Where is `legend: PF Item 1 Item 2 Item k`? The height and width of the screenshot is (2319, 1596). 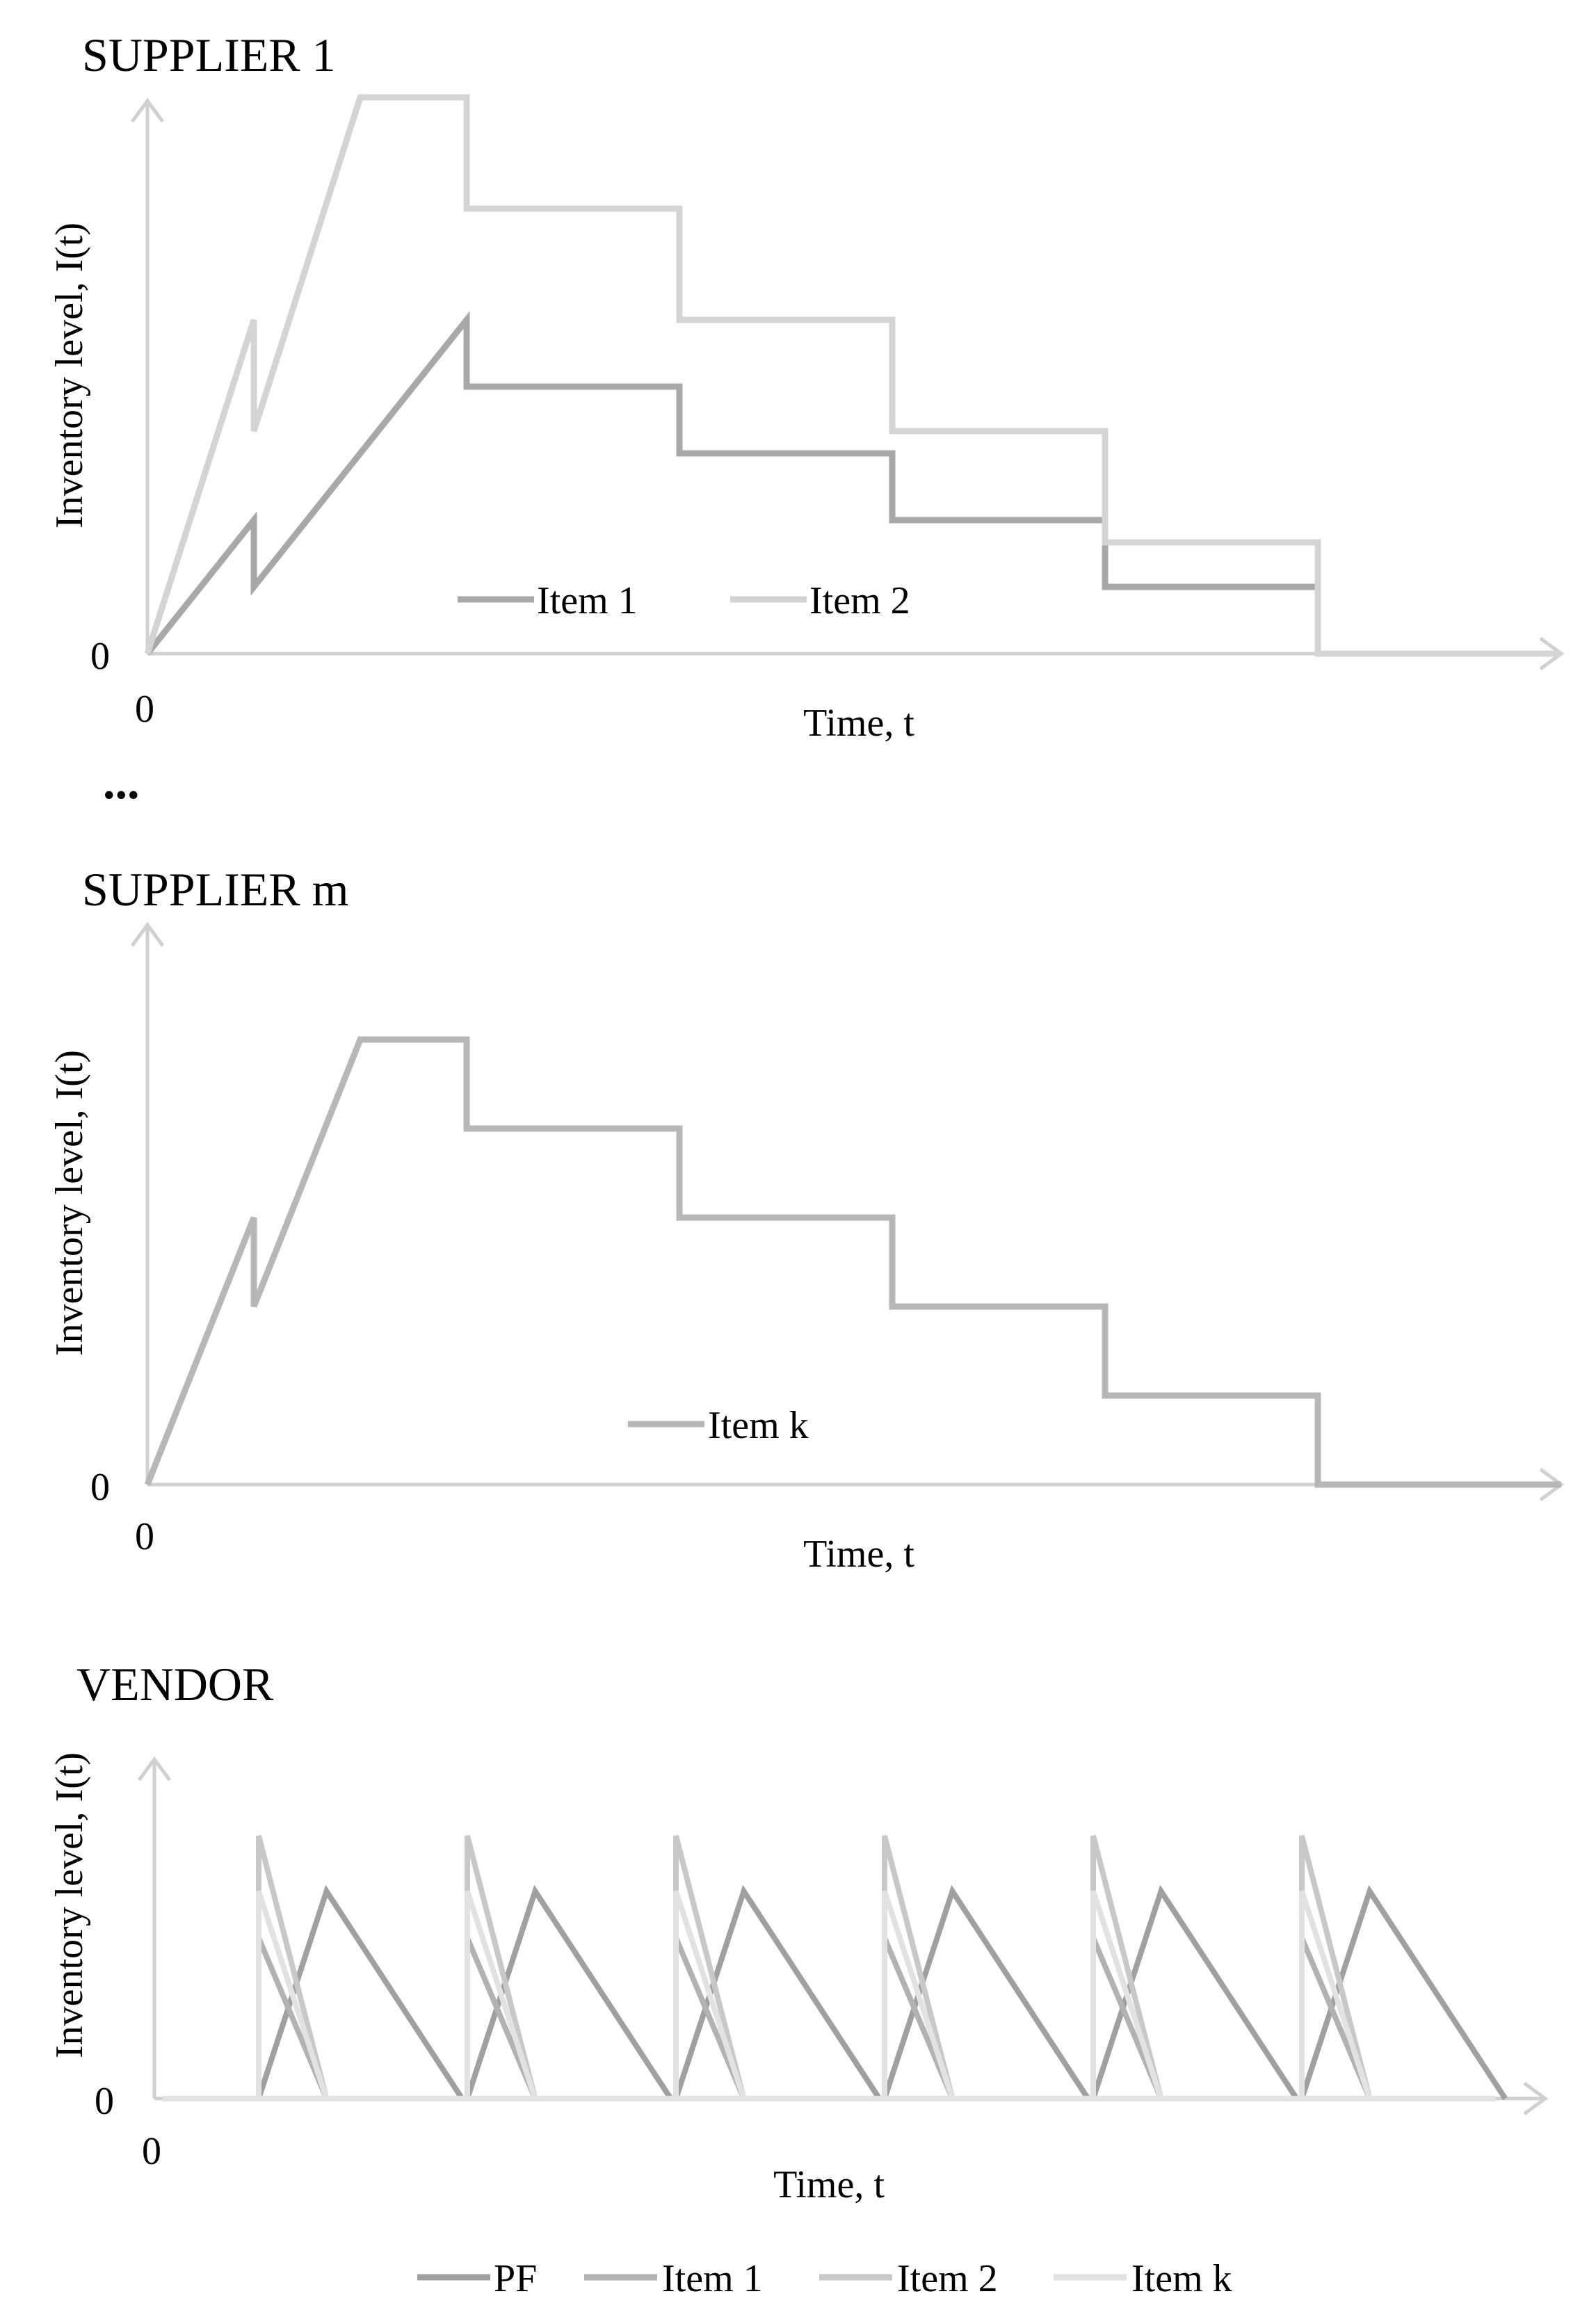
legend: PF Item 1 Item 2 Item k is located at coordinates (824, 2278).